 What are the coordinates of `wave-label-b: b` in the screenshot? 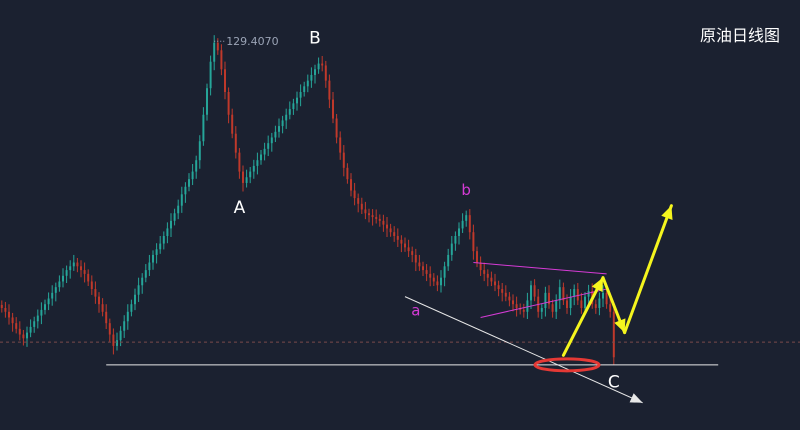 It's located at (466, 190).